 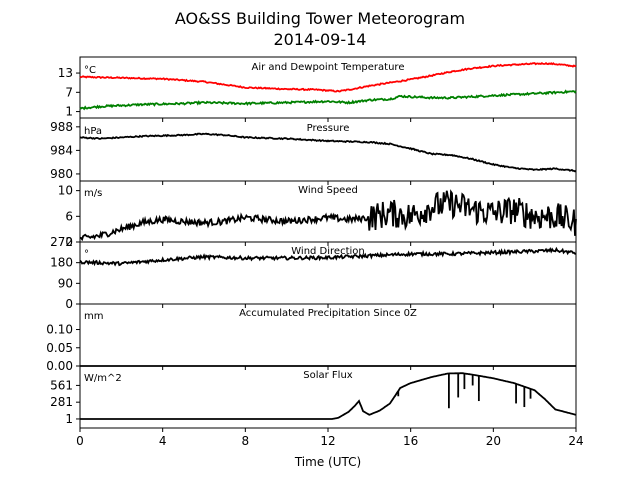 I want to click on y-tick-label: 980, so click(x=61, y=174).